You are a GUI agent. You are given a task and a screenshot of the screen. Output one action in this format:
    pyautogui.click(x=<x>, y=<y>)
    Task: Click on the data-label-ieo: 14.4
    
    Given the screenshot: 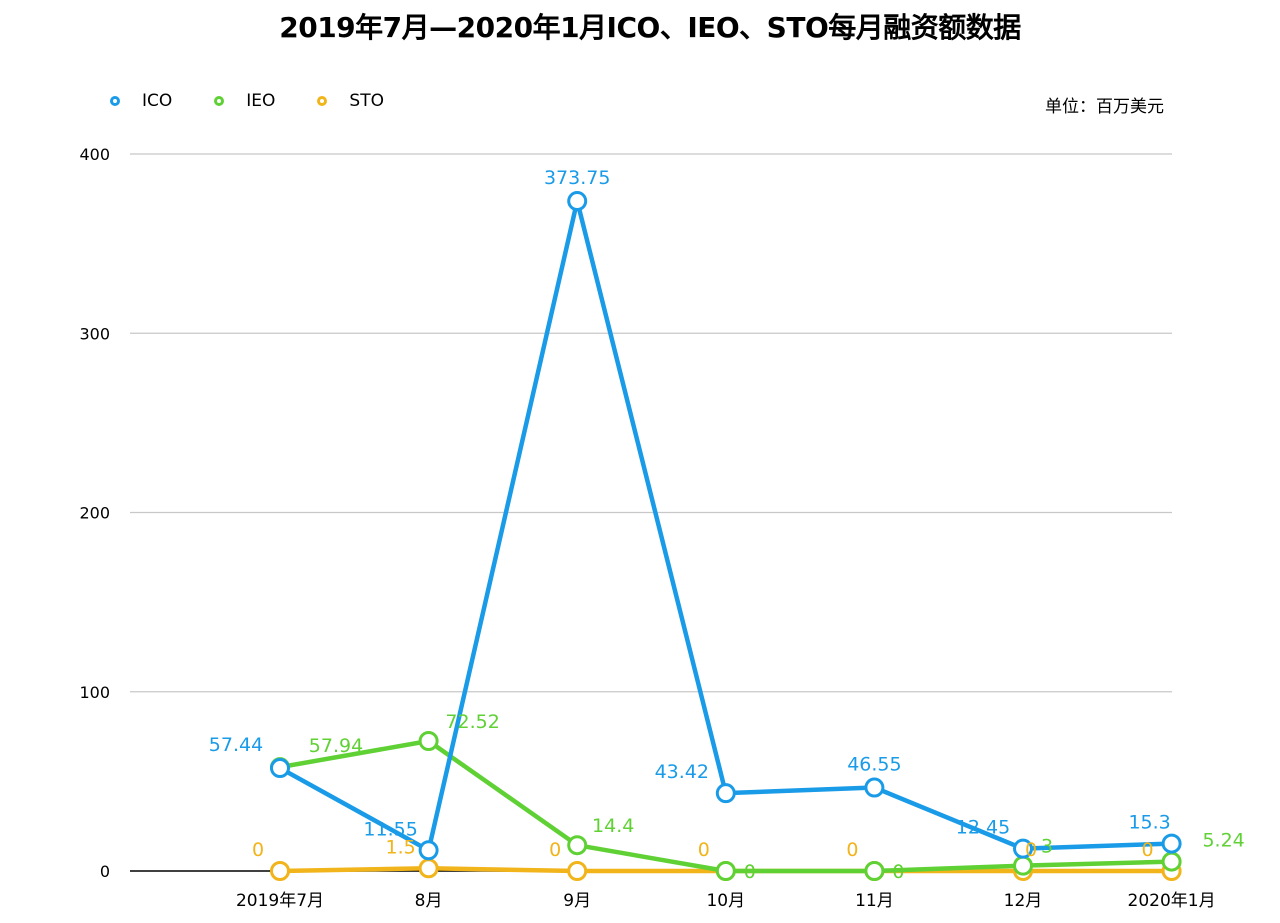 What is the action you would take?
    pyautogui.click(x=613, y=826)
    